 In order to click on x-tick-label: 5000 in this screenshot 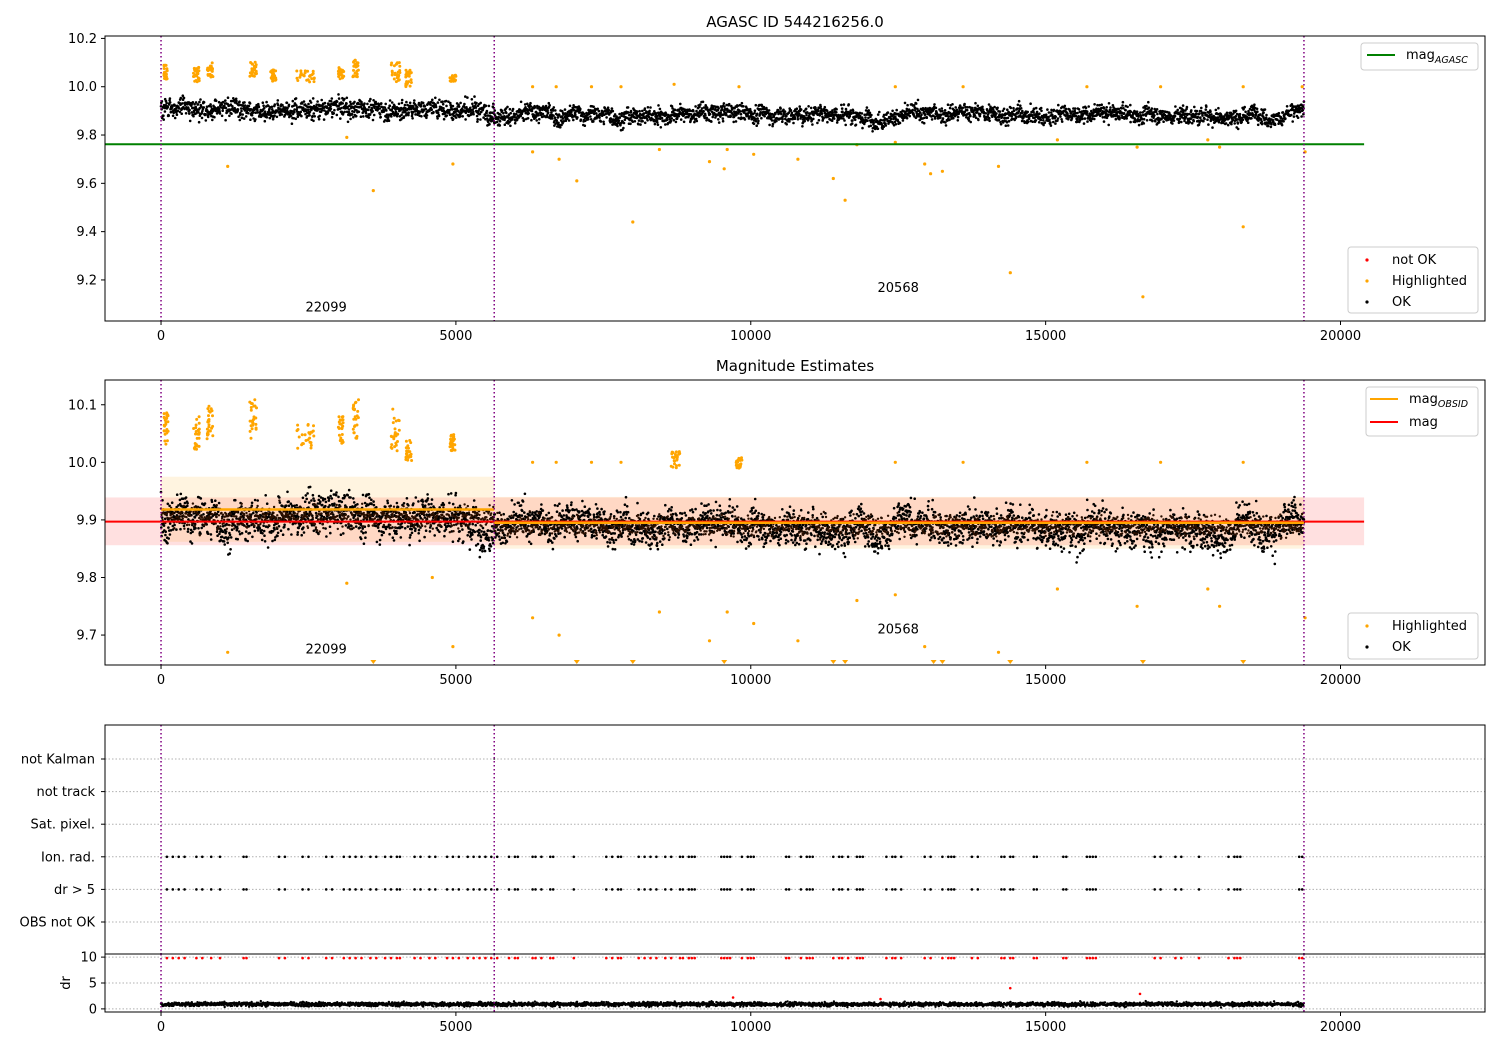, I will do `click(455, 336)`.